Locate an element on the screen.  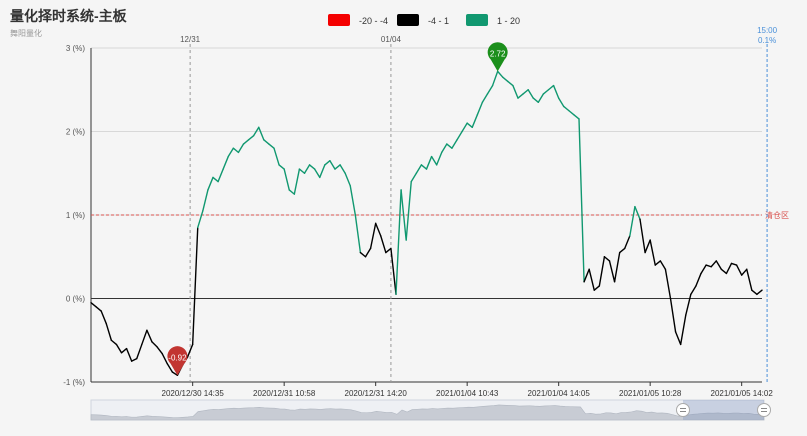
y-tick-label: -1 (%) is located at coordinates (74, 382).